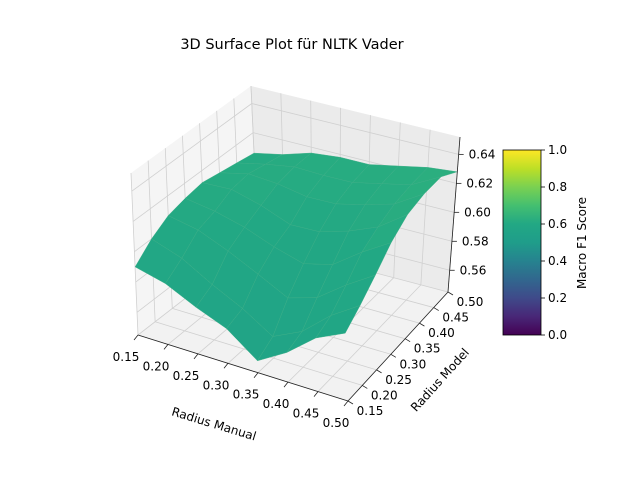 The height and width of the screenshot is (480, 640). I want to click on colorbar-tick-label: 0.8, so click(557, 187).